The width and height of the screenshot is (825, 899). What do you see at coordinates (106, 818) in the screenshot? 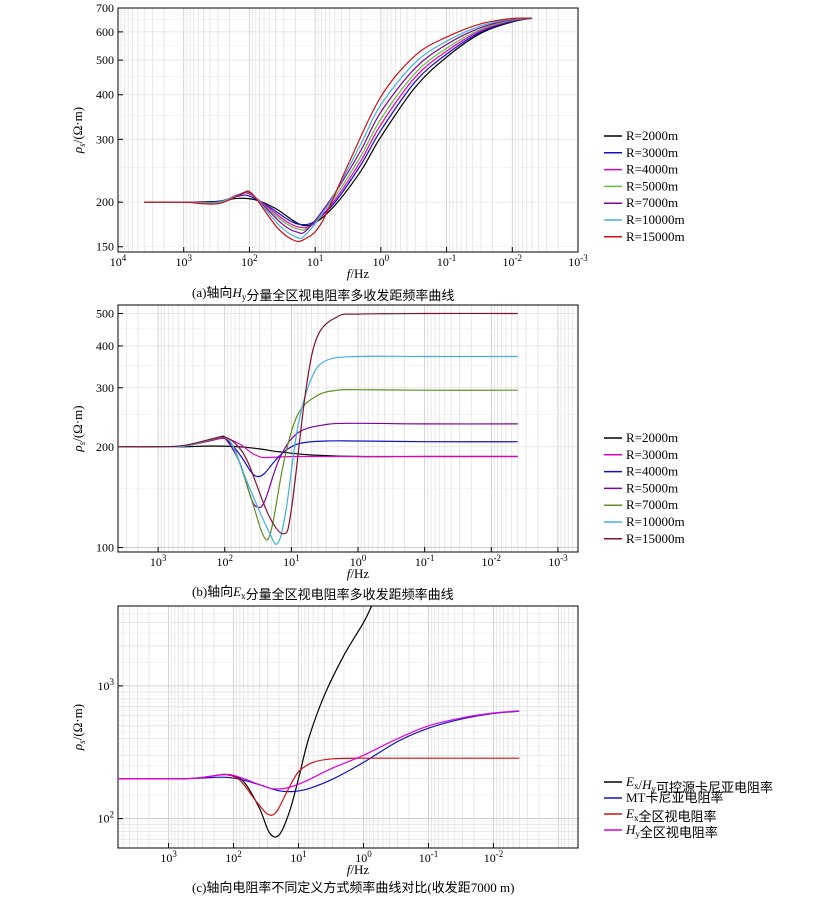
I see `y-tick-label: 102` at bounding box center [106, 818].